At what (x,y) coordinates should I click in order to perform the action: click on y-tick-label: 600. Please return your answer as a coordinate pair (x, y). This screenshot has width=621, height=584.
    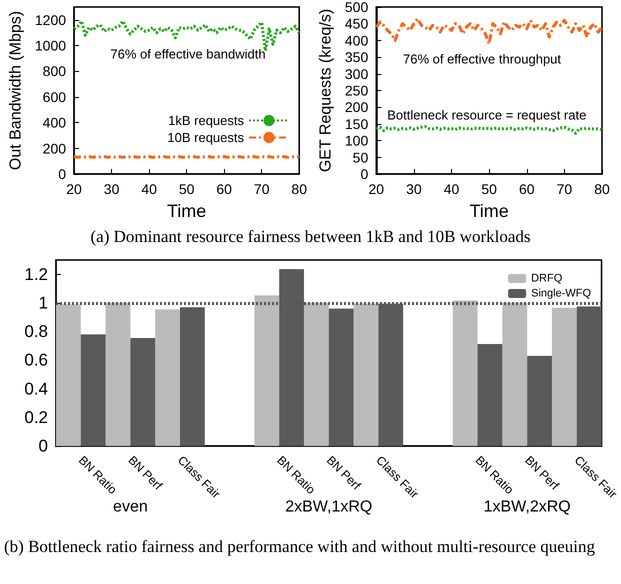
    Looking at the image, I should click on (54, 96).